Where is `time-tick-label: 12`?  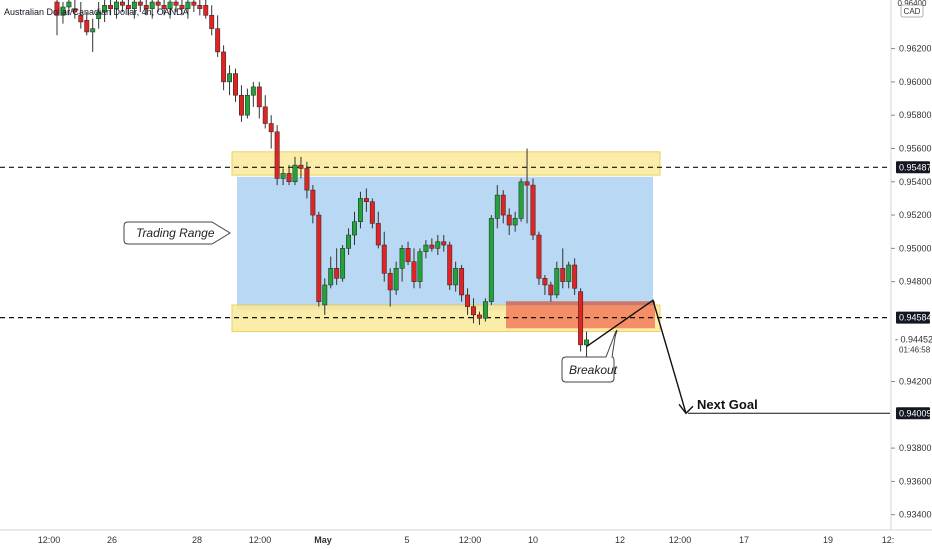
time-tick-label: 12 is located at coordinates (620, 540).